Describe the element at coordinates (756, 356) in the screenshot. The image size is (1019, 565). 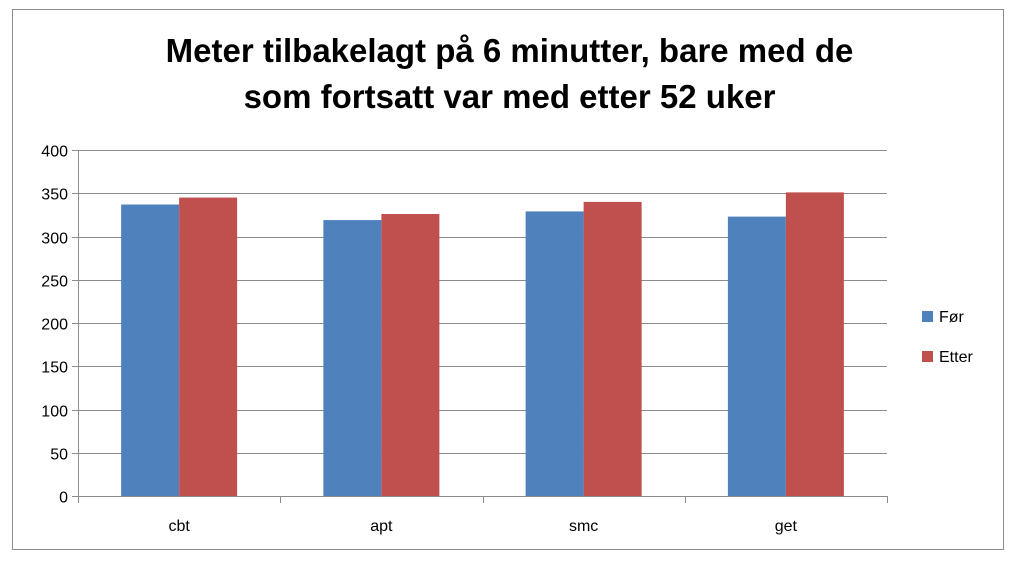
I see `bar-get-for` at that location.